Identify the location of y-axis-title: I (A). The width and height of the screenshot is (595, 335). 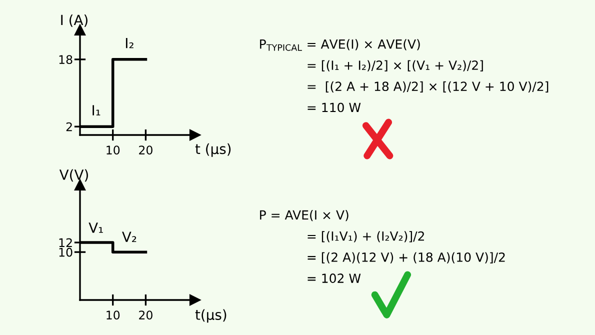
(74, 20).